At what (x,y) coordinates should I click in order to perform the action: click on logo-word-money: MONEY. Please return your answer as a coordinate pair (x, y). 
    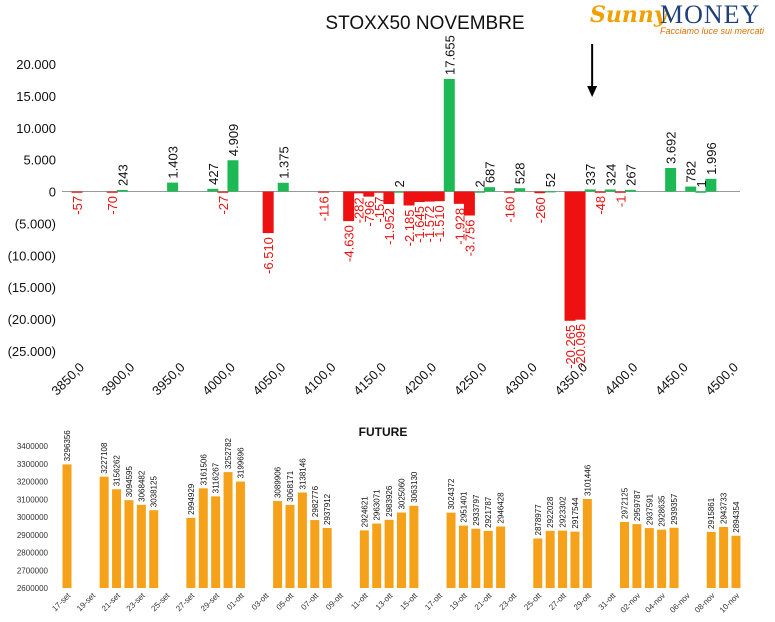
    Looking at the image, I should click on (710, 14).